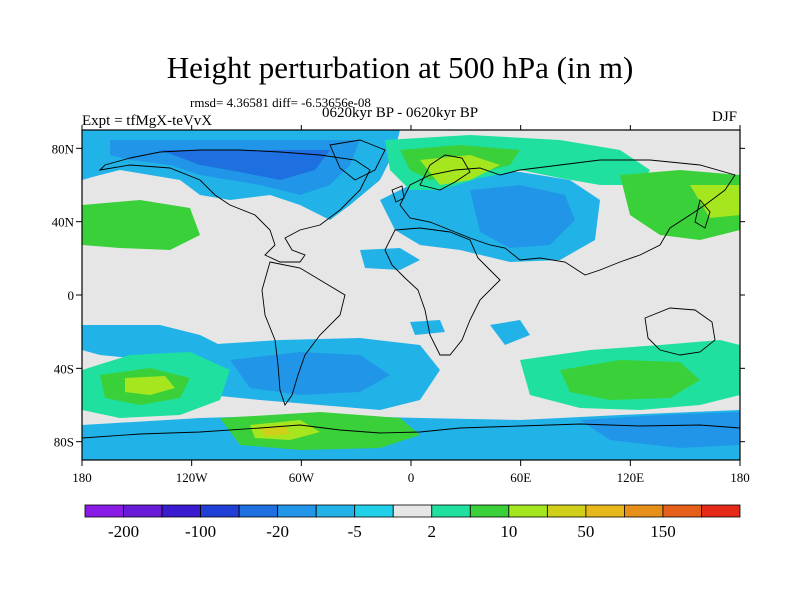 The image size is (800, 600). I want to click on coastline-eurasia, so click(567, 217).